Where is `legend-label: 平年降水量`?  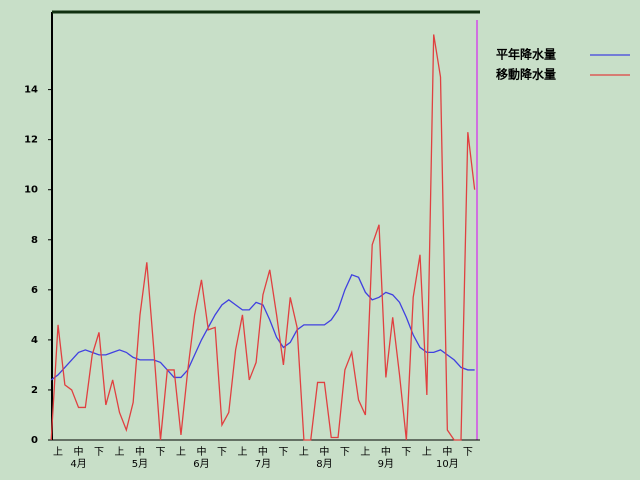
legend-label: 平年降水量 is located at coordinates (526, 54).